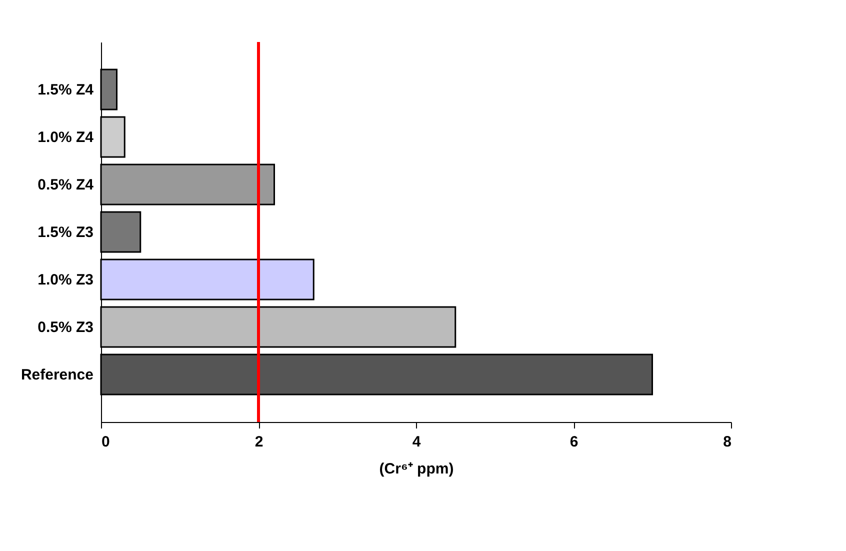 The height and width of the screenshot is (551, 846). I want to click on y-tick-label: 0.5% Z3, so click(66, 327).